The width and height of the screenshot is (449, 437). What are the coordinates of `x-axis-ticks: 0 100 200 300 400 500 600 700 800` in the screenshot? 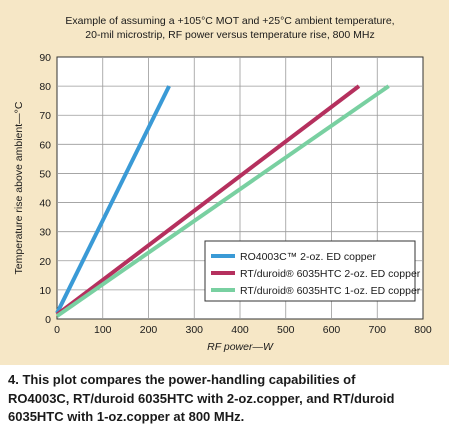 It's located at (243, 330).